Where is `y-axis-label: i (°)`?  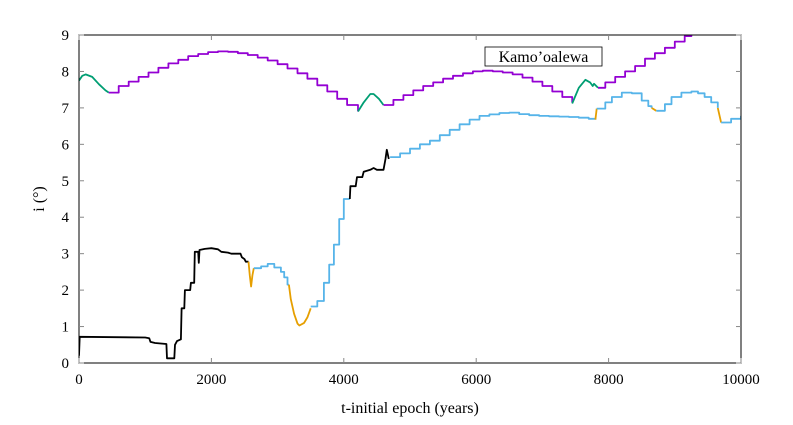 y-axis-label: i (°) is located at coordinates (39, 199).